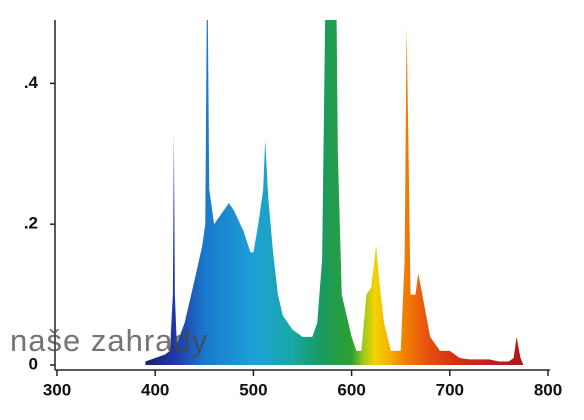  Describe the element at coordinates (253, 389) in the screenshot. I see `x-tick-label: 500` at that location.